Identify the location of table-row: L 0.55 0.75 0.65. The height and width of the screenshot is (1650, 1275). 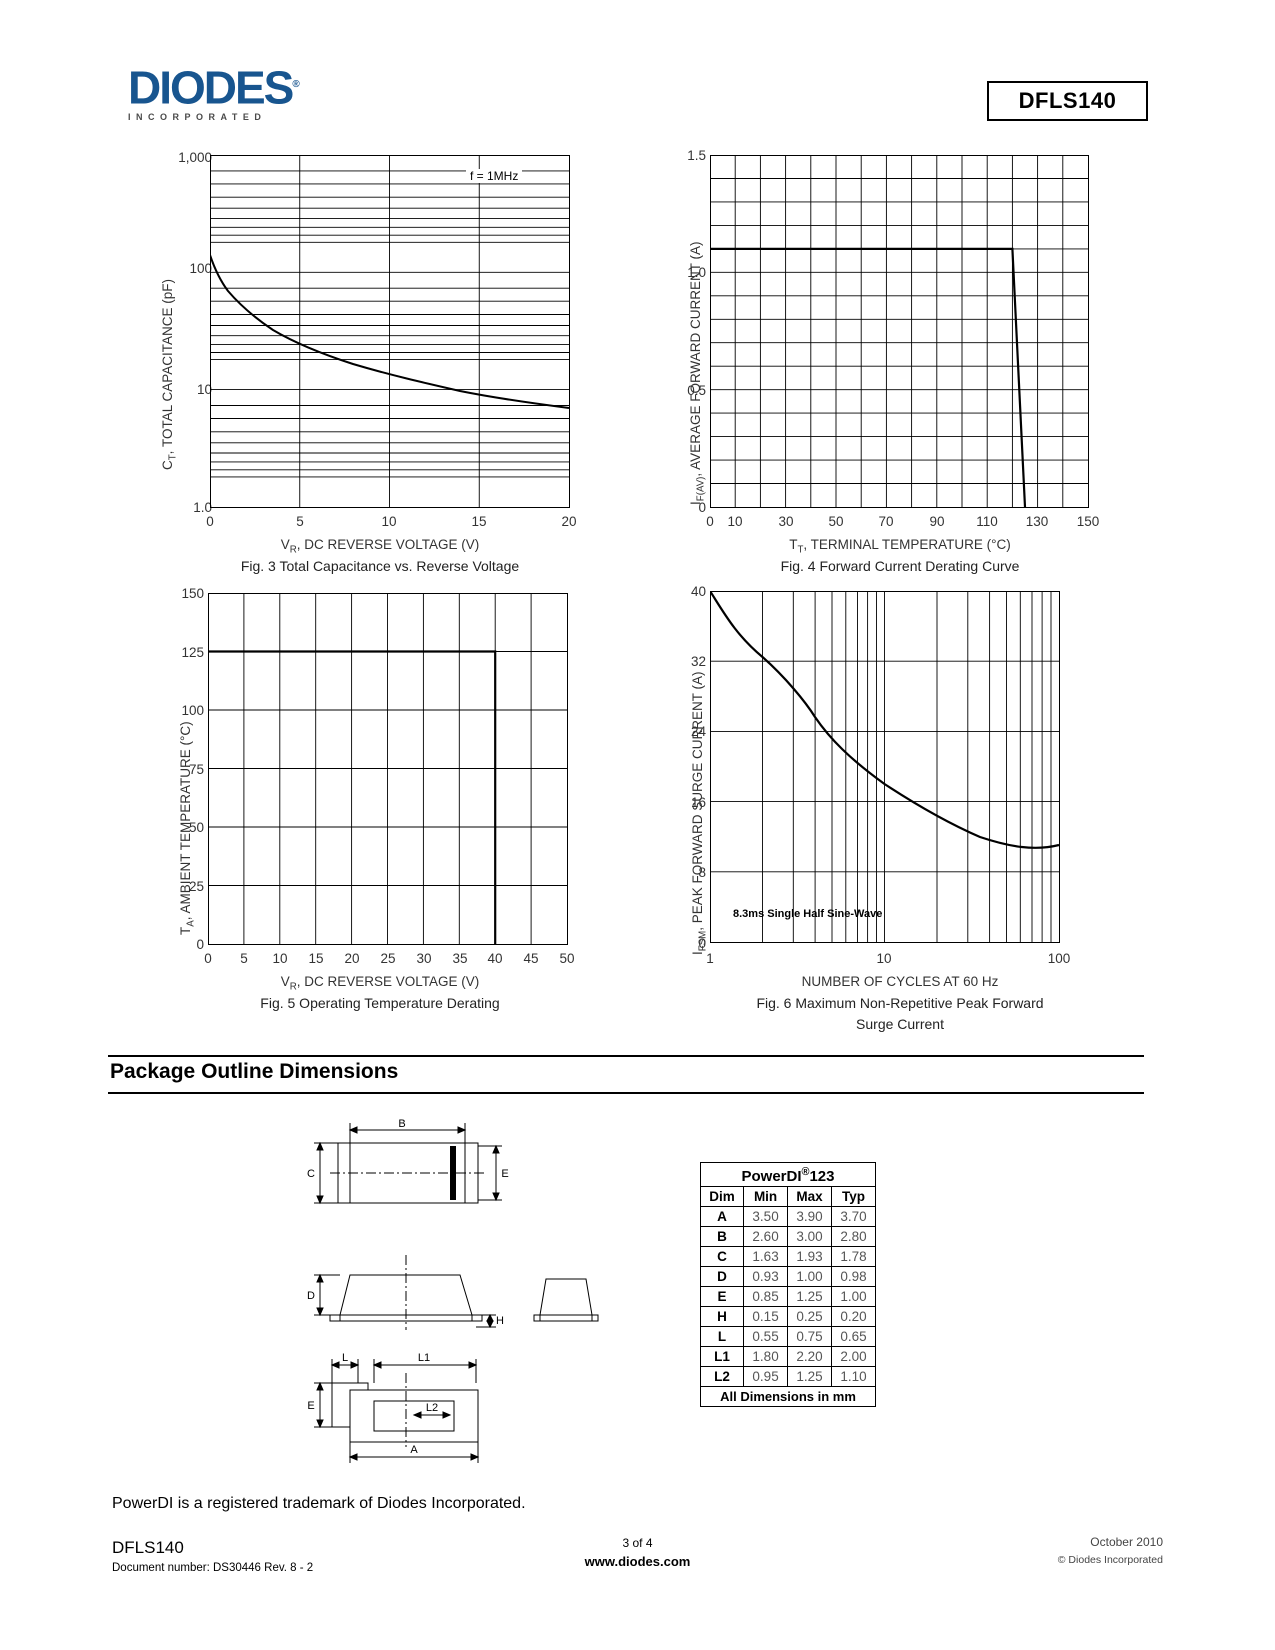
(787, 1336).